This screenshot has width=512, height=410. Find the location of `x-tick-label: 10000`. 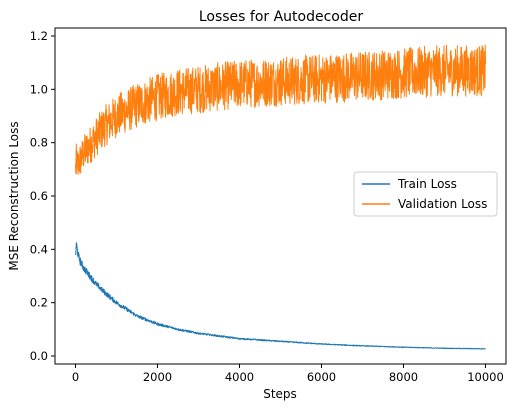

x-tick-label: 10000 is located at coordinates (485, 377).